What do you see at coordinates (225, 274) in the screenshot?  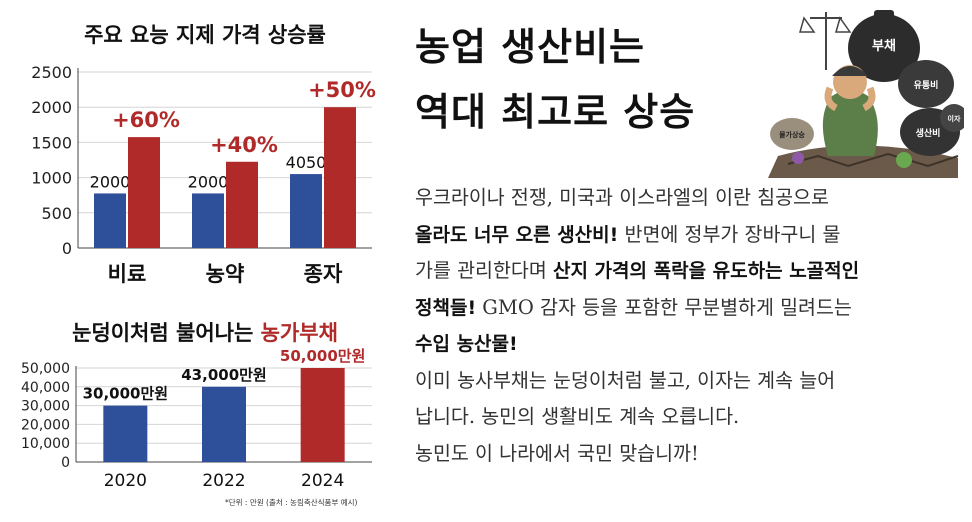 I see `x-category-label: 농약` at bounding box center [225, 274].